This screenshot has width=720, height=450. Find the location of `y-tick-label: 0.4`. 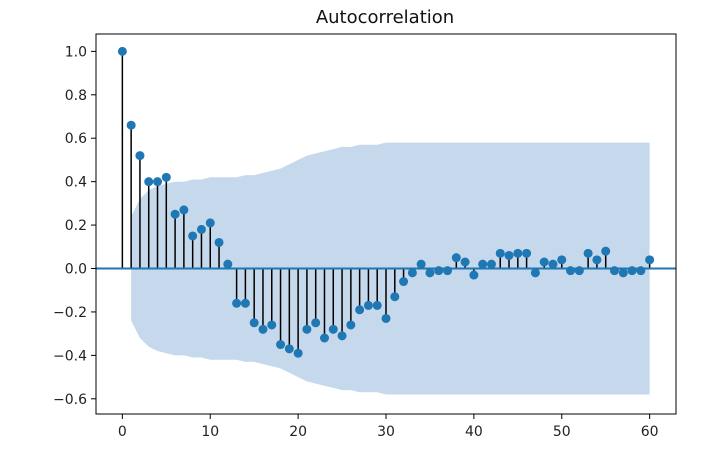

y-tick-label: 0.4 is located at coordinates (76, 183).